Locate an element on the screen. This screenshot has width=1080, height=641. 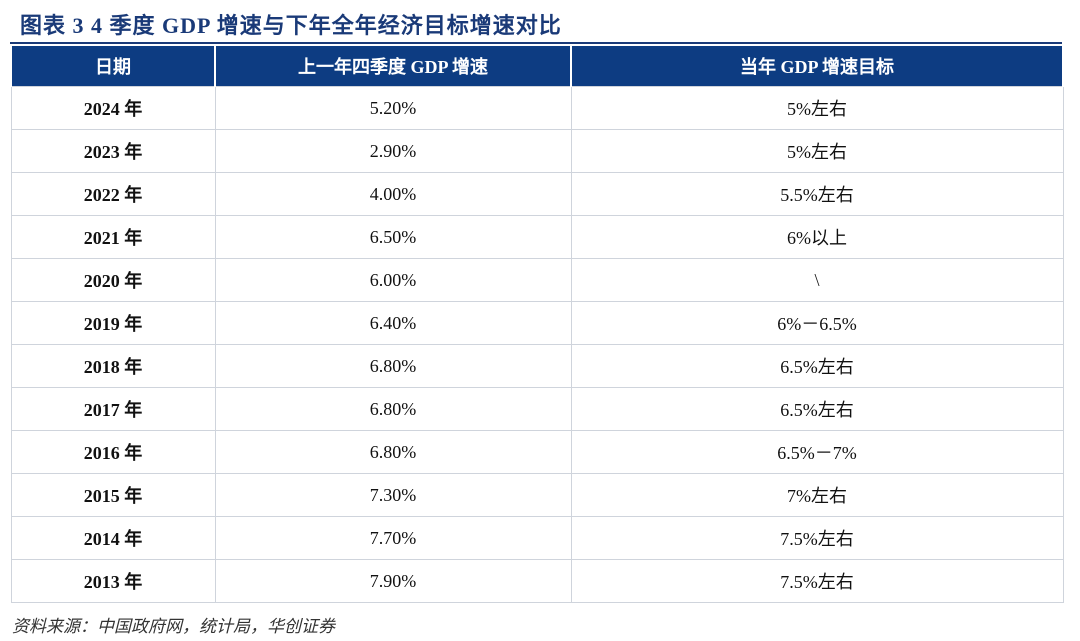
table-row: 2023 年 2.90% 5%左右 is located at coordinates (537, 151).